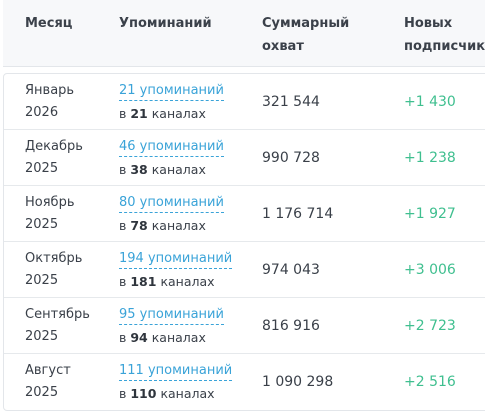 This screenshot has height=415, width=485. I want to click on channels-number: 94, so click(139, 337).